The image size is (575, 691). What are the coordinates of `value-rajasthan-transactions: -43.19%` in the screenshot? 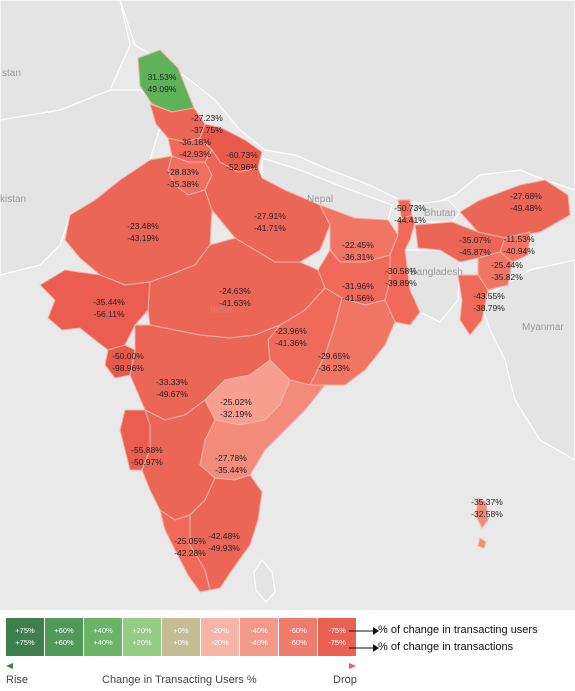 It's located at (143, 238).